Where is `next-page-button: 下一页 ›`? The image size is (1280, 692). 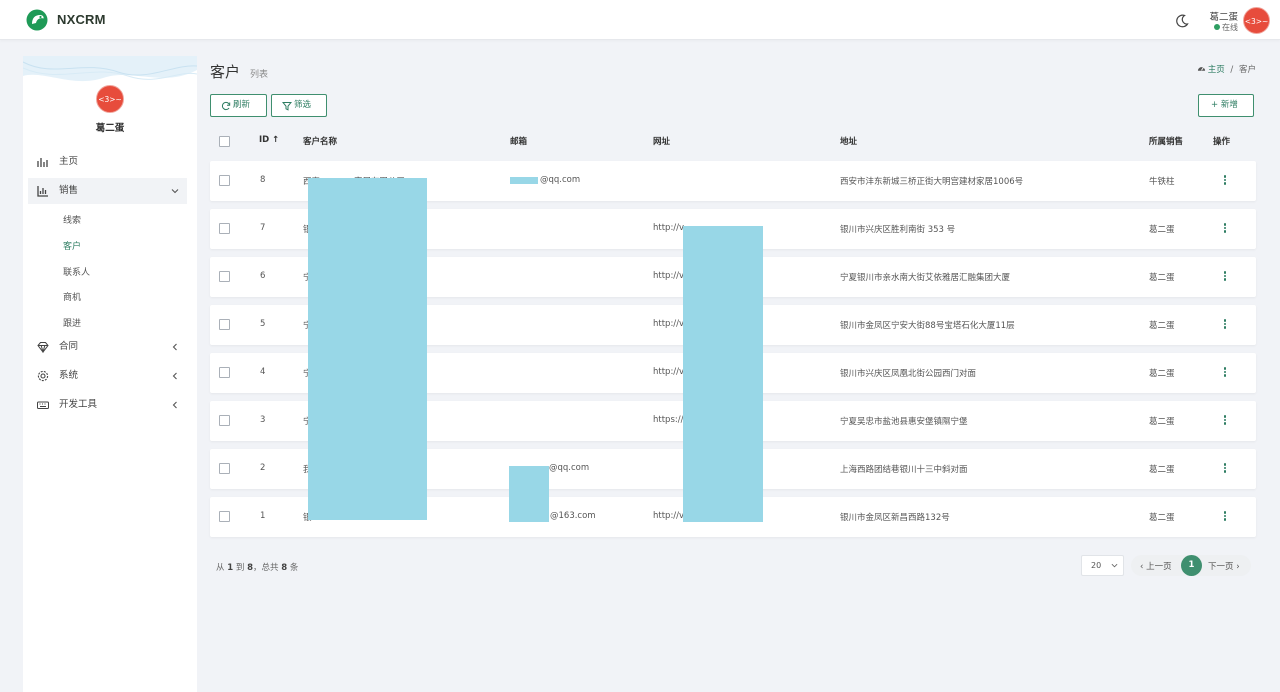
next-page-button: 下一页 › is located at coordinates (1224, 567).